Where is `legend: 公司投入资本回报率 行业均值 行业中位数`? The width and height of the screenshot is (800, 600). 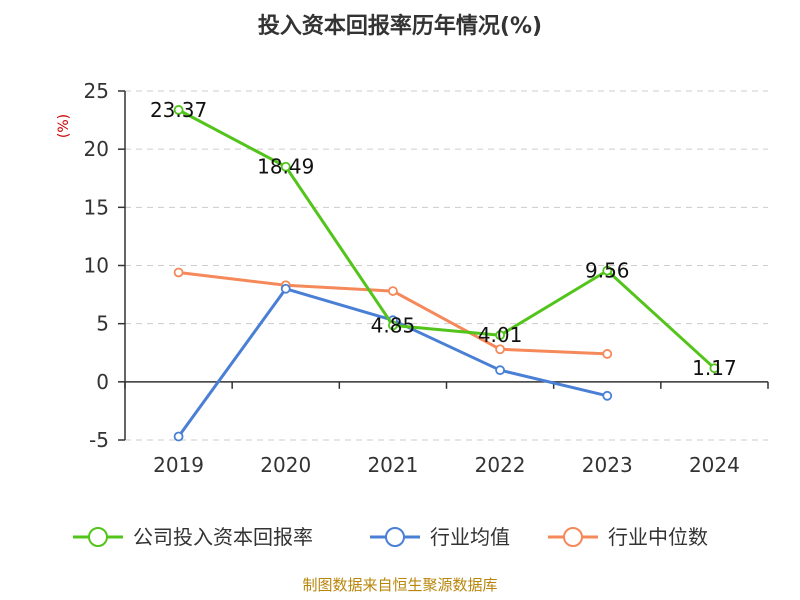
legend: 公司投入资本回报率 行业均值 行业中位数 is located at coordinates (390, 537).